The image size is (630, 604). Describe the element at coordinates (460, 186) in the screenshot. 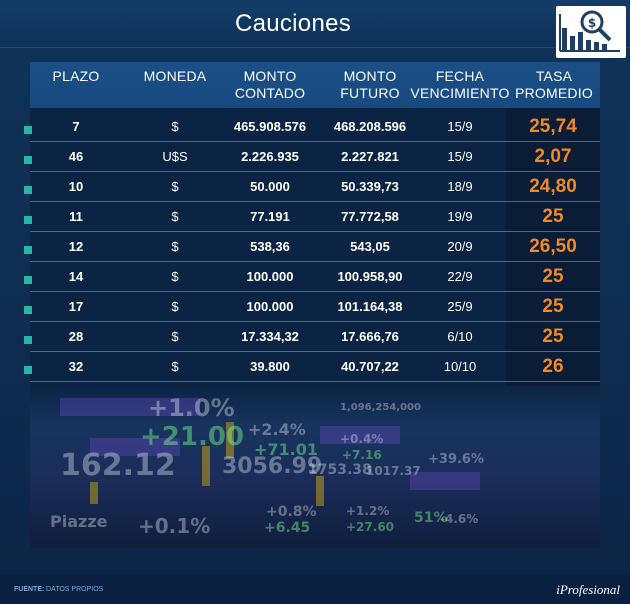

I see `cell-fecha: 18/9` at that location.